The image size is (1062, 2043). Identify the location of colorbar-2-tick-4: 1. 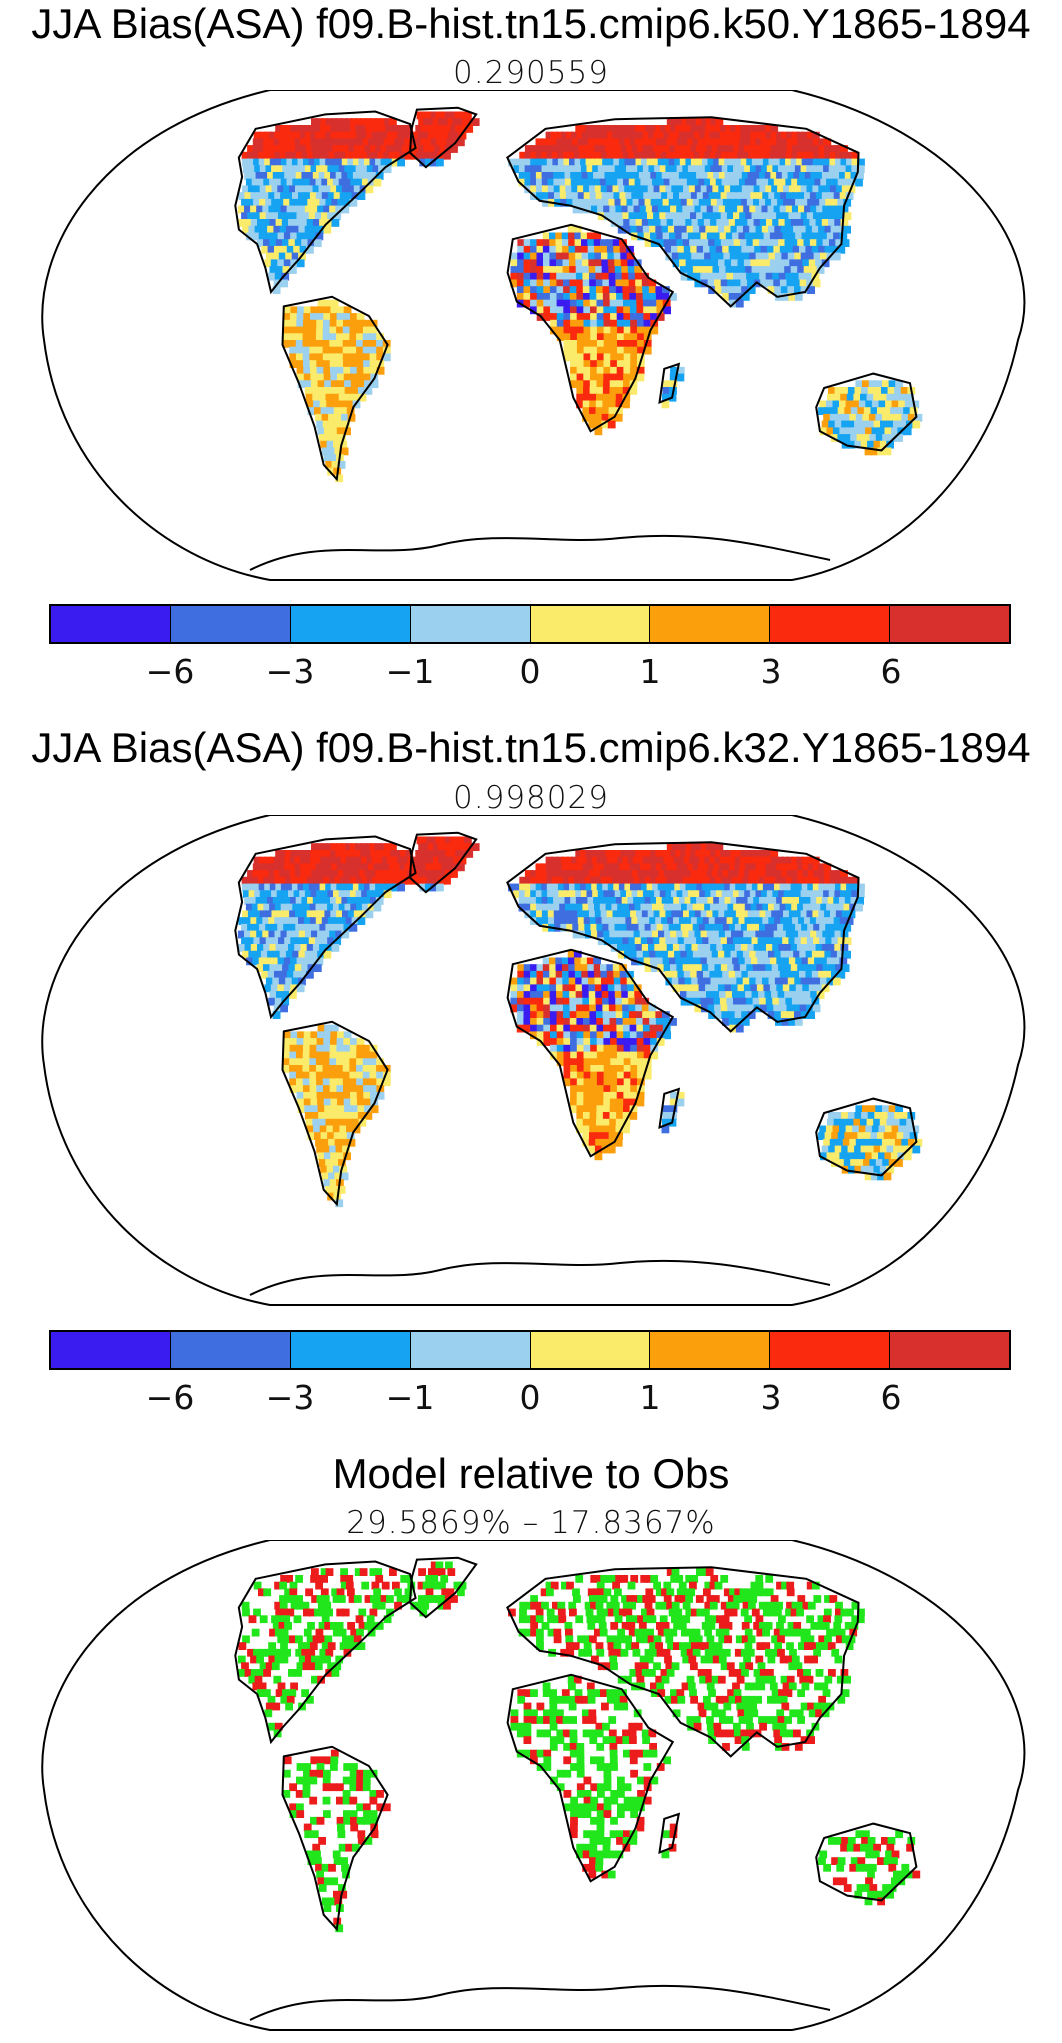
(650, 1397).